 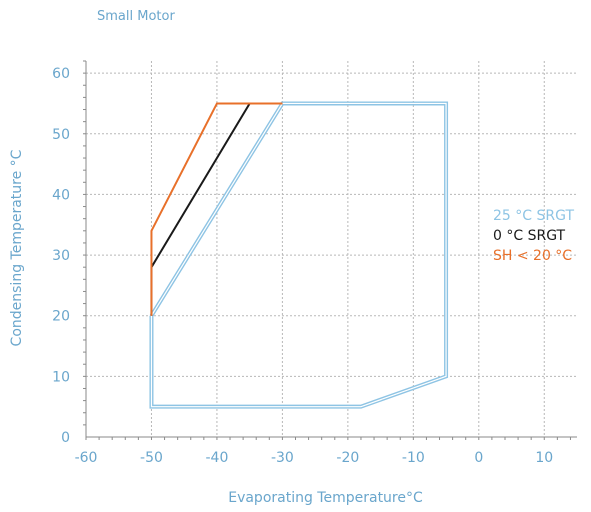 I want to click on x-tick-label: -60, so click(x=86, y=458).